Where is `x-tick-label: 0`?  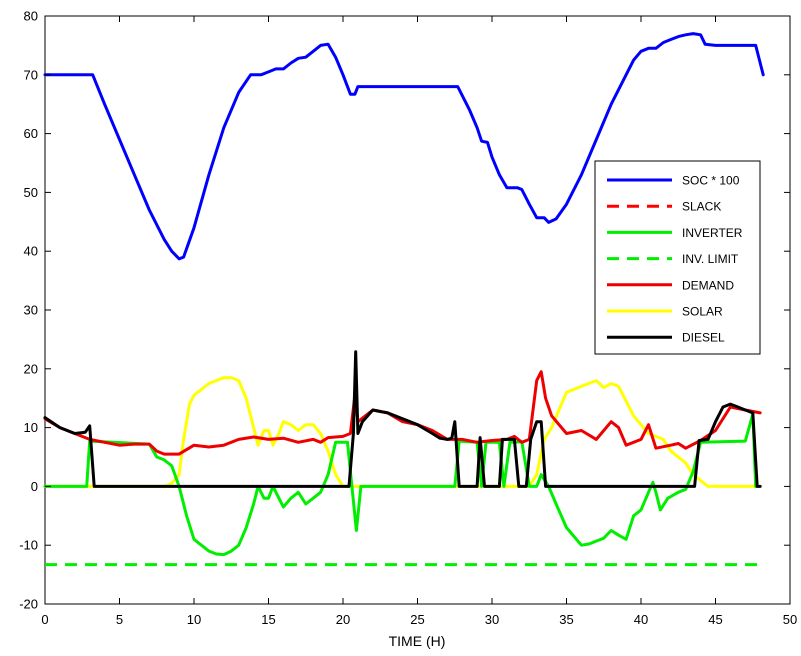 x-tick-label: 0 is located at coordinates (44, 619).